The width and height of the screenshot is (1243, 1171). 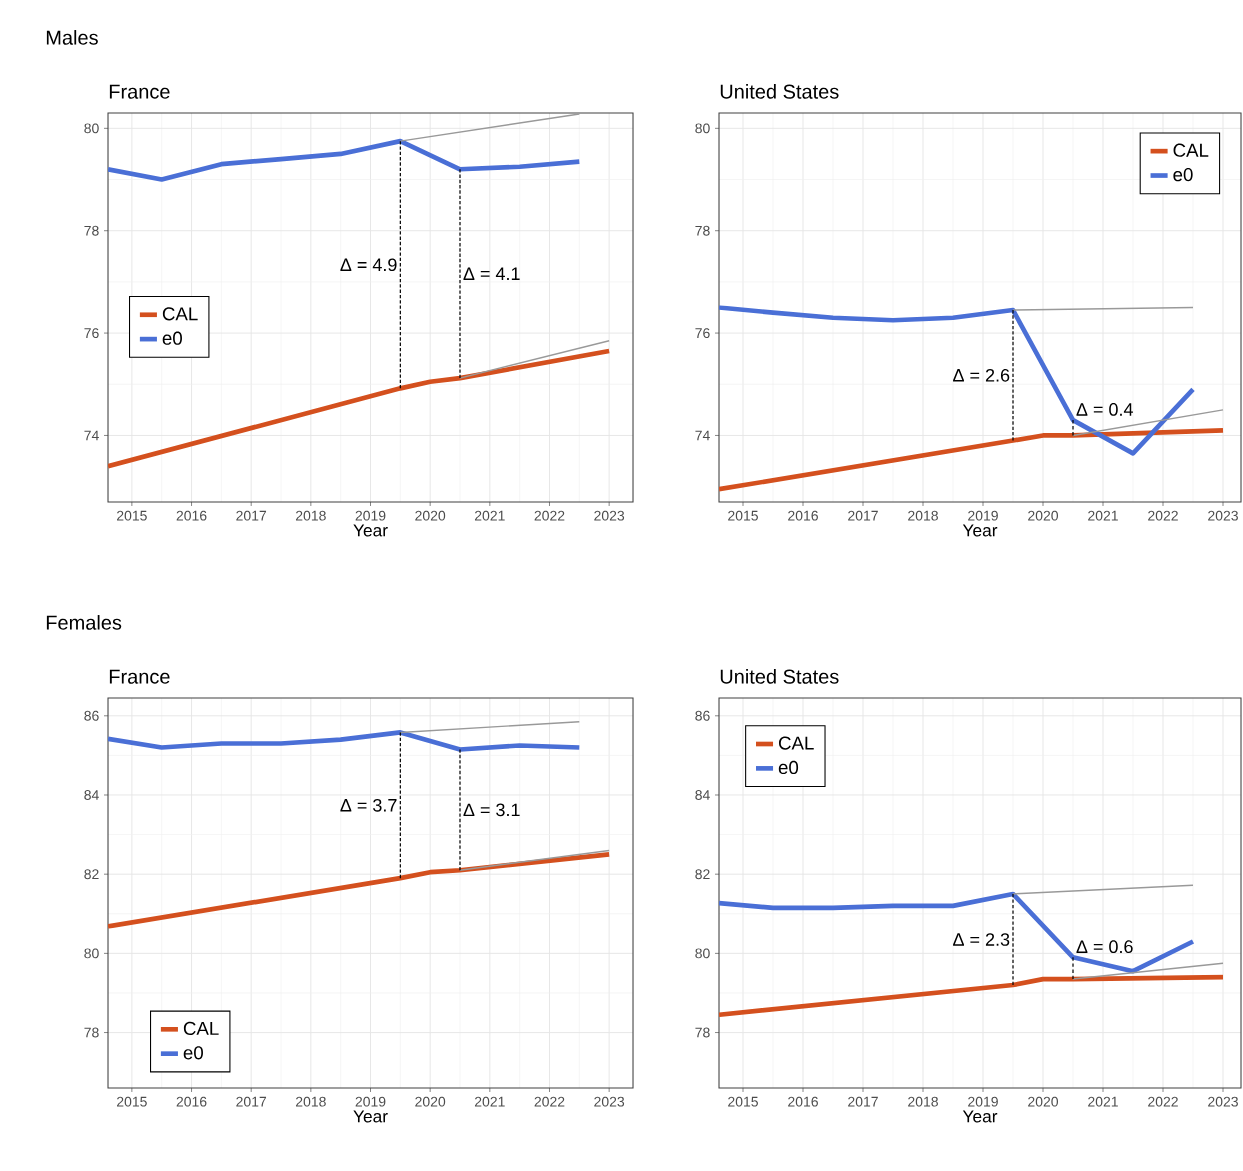 What do you see at coordinates (368, 265) in the screenshot?
I see `annotation: Δ = 4.9` at bounding box center [368, 265].